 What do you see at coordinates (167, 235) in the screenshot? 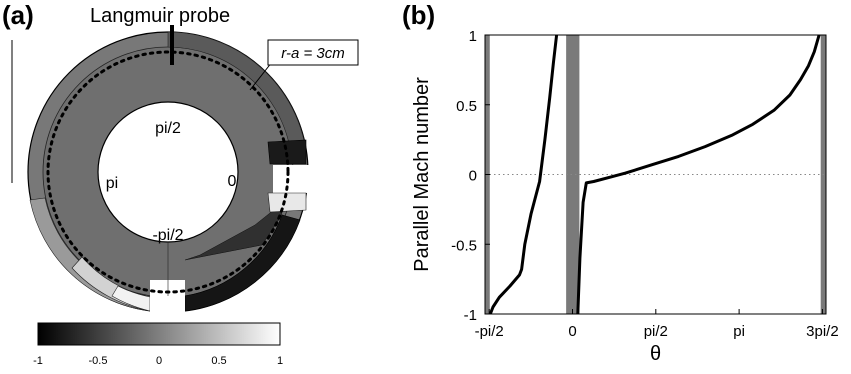
I see `angle-label-bottom: -pi/2` at bounding box center [167, 235].